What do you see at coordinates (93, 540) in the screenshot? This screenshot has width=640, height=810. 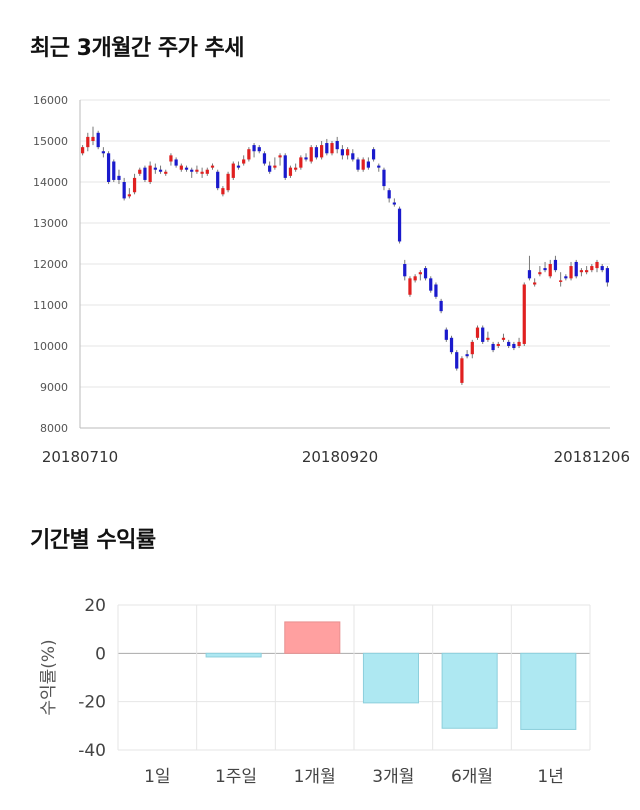 I see `returns-heading: 기간별 수익률` at bounding box center [93, 540].